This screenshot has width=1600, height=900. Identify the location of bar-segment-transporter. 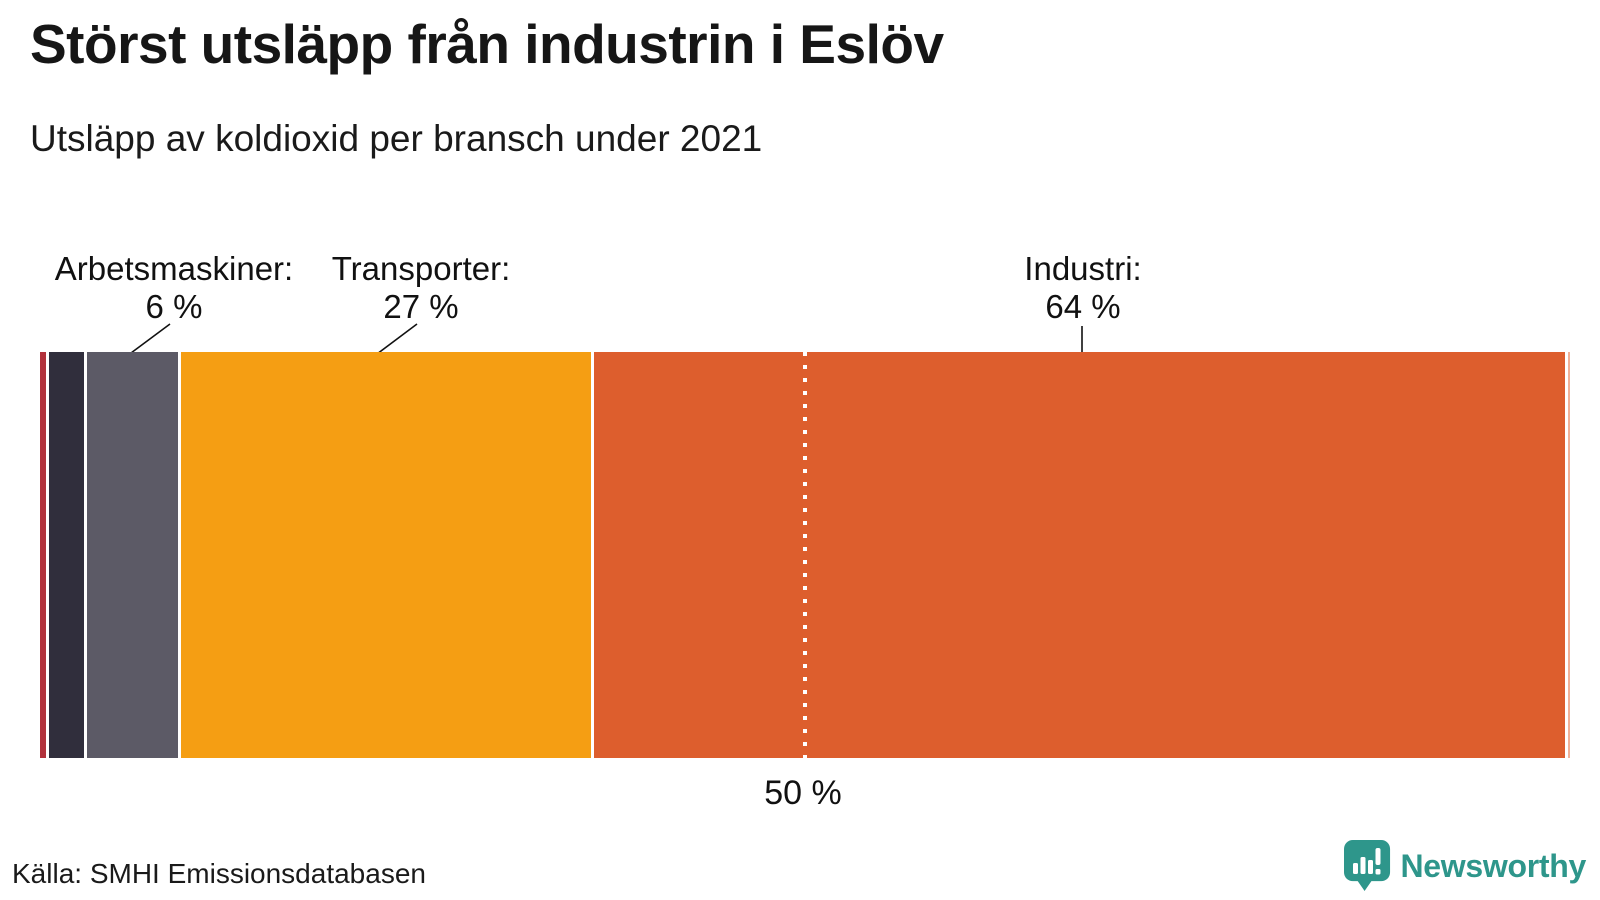
(385, 555).